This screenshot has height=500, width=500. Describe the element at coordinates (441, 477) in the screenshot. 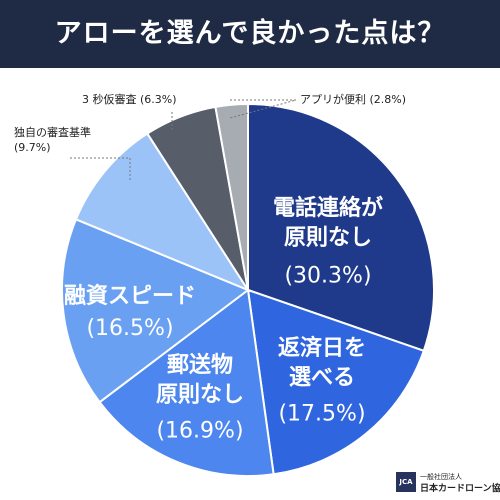

I see `logo-subtitle: 一般社団法人` at that location.